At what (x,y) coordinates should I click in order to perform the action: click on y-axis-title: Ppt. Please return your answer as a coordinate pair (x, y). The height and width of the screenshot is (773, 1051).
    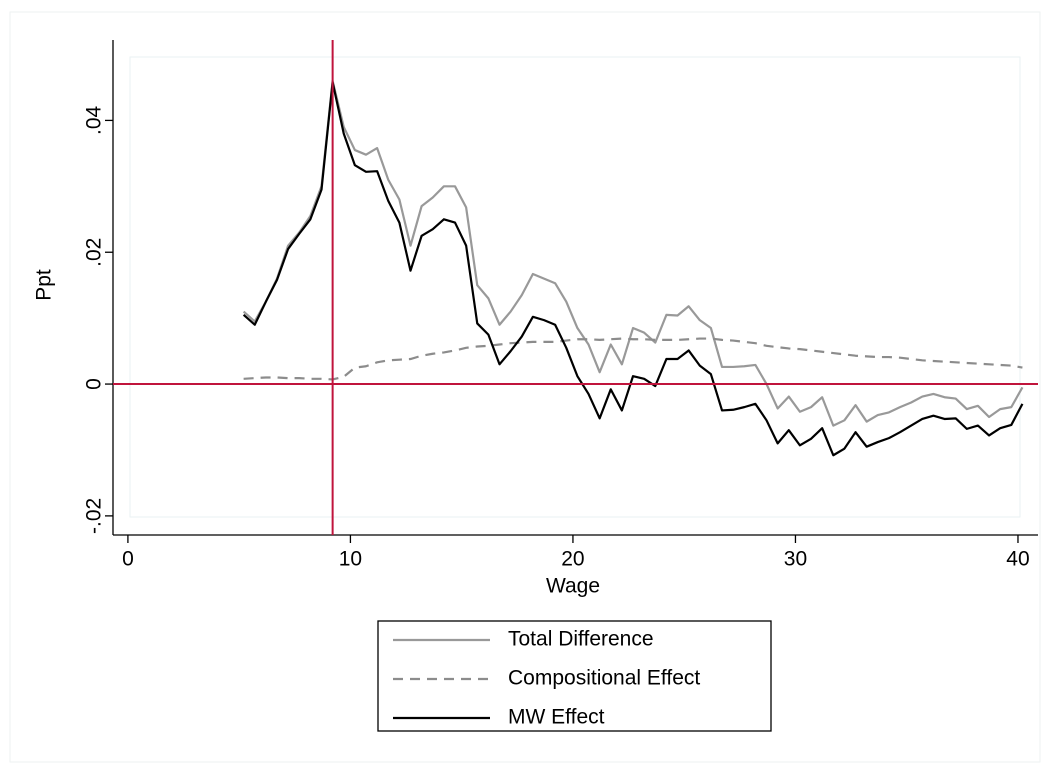
    Looking at the image, I should click on (44, 285).